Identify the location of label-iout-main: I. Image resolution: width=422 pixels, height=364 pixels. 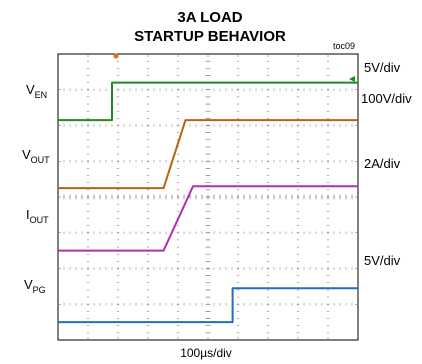
(28, 214).